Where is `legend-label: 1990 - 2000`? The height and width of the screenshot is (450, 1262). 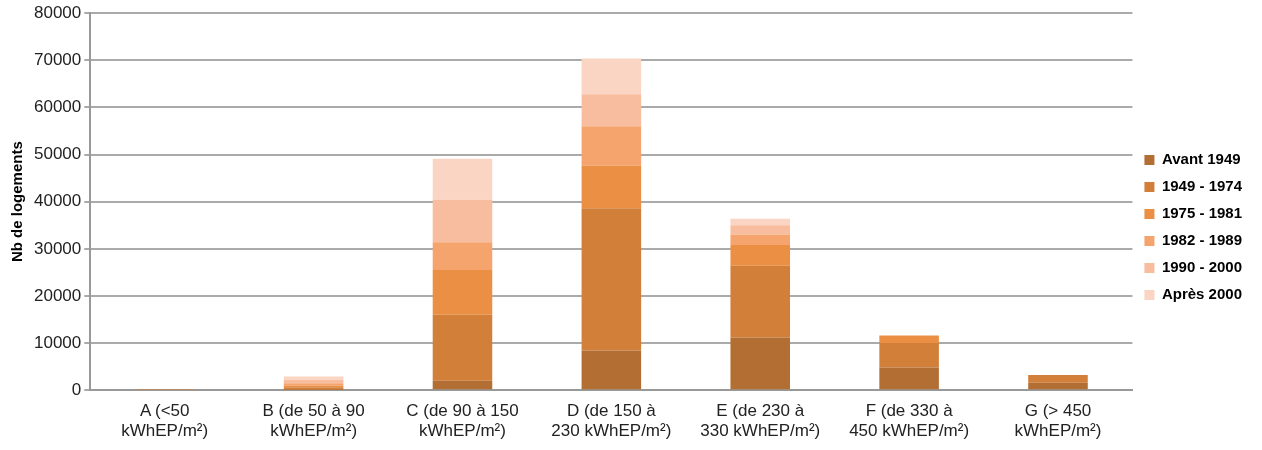 legend-label: 1990 - 2000 is located at coordinates (1202, 267).